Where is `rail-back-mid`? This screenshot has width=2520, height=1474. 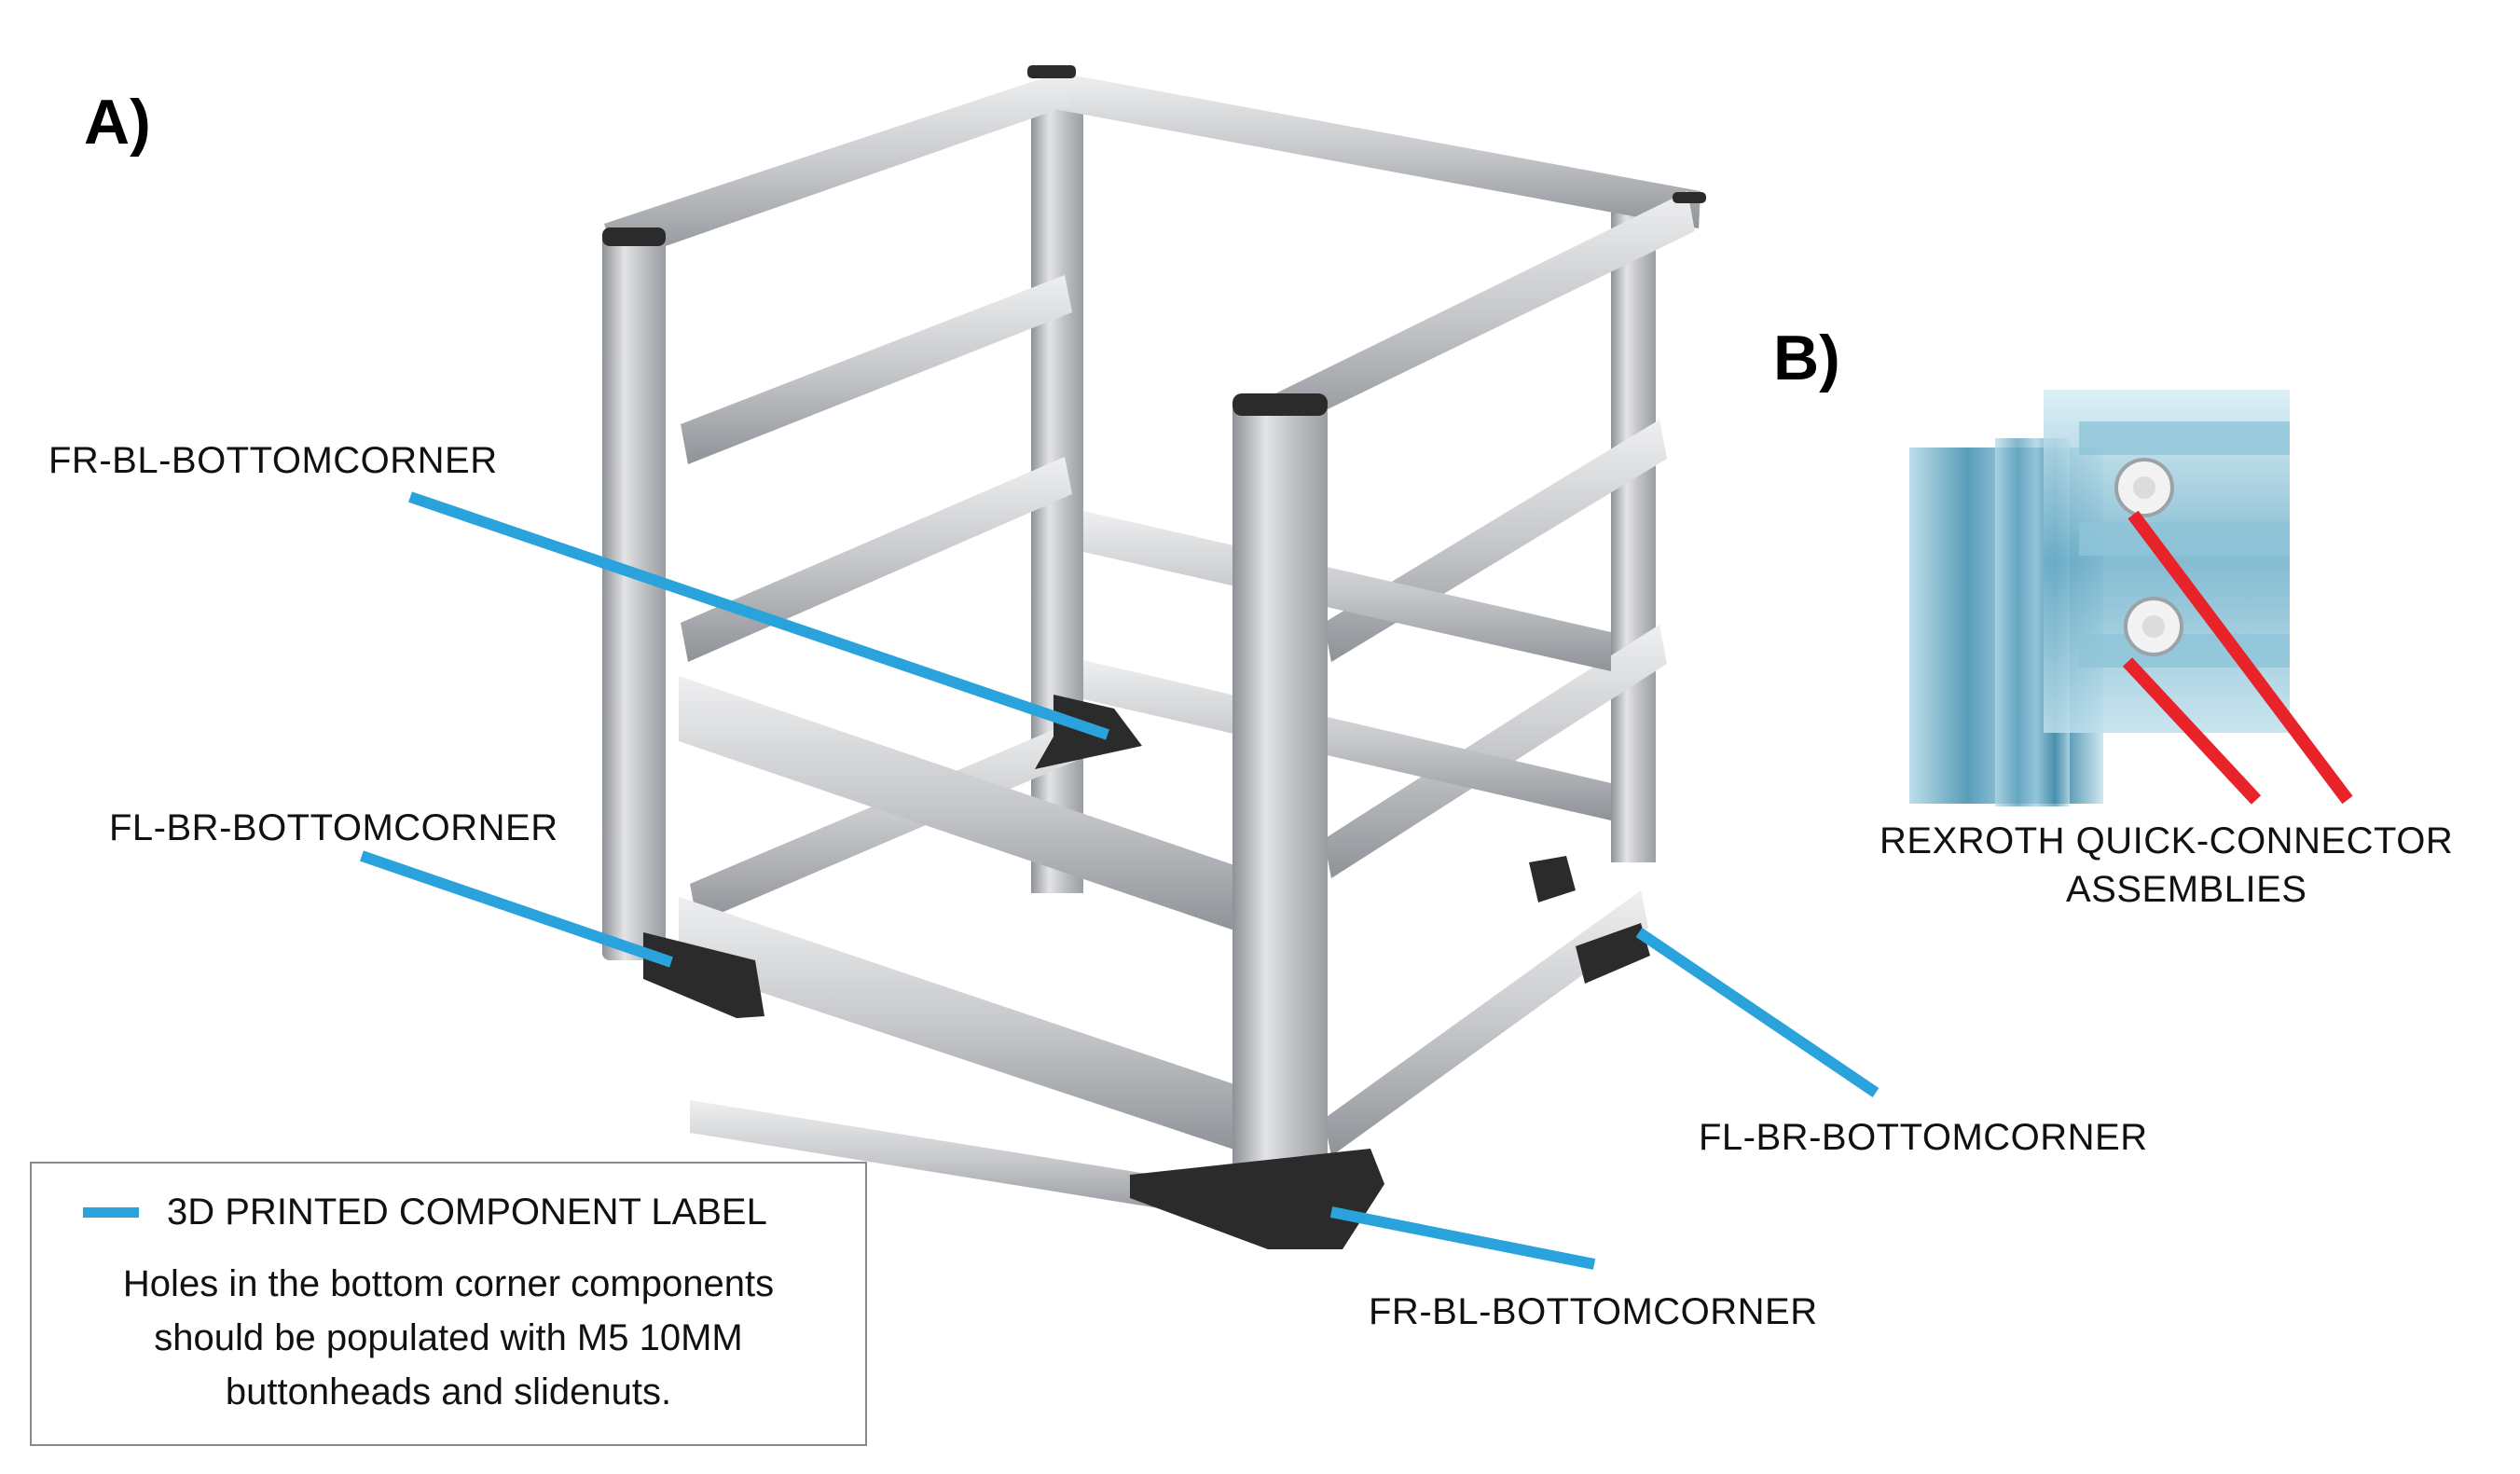
rail-back-mid is located at coordinates (1347, 591).